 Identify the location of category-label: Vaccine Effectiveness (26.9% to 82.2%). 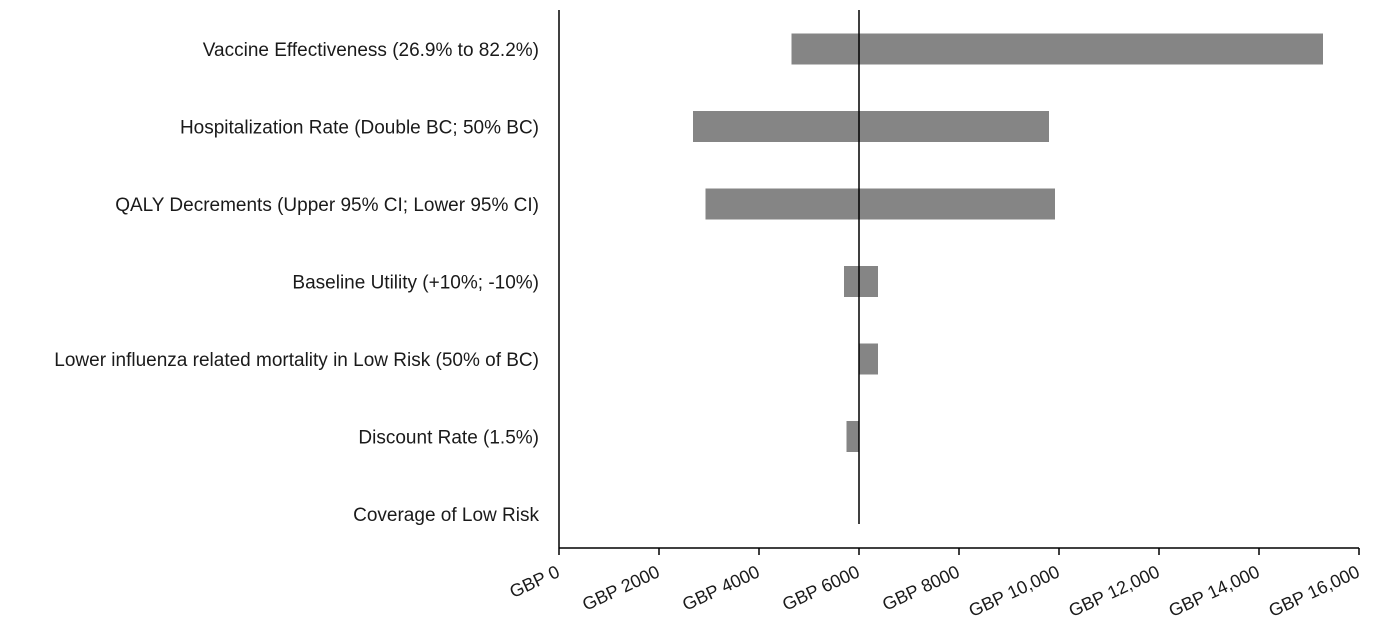
(371, 50).